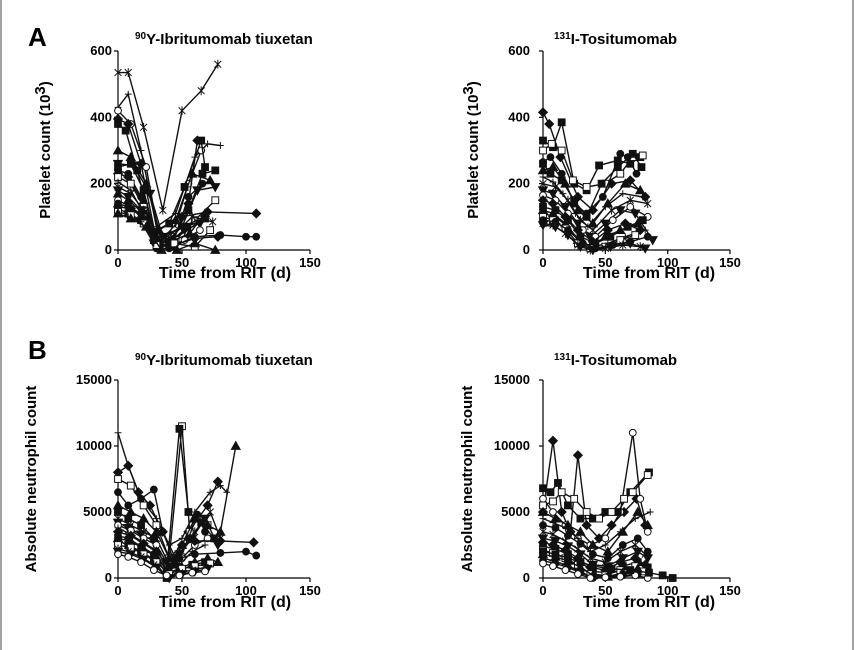 This screenshot has width=854, height=650. I want to click on x-tick-label: 150, so click(310, 590).